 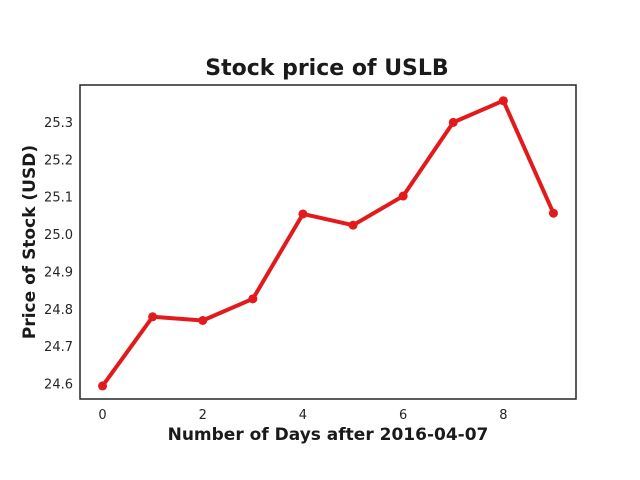 What do you see at coordinates (58, 310) in the screenshot?
I see `y-tick-label: 24.8` at bounding box center [58, 310].